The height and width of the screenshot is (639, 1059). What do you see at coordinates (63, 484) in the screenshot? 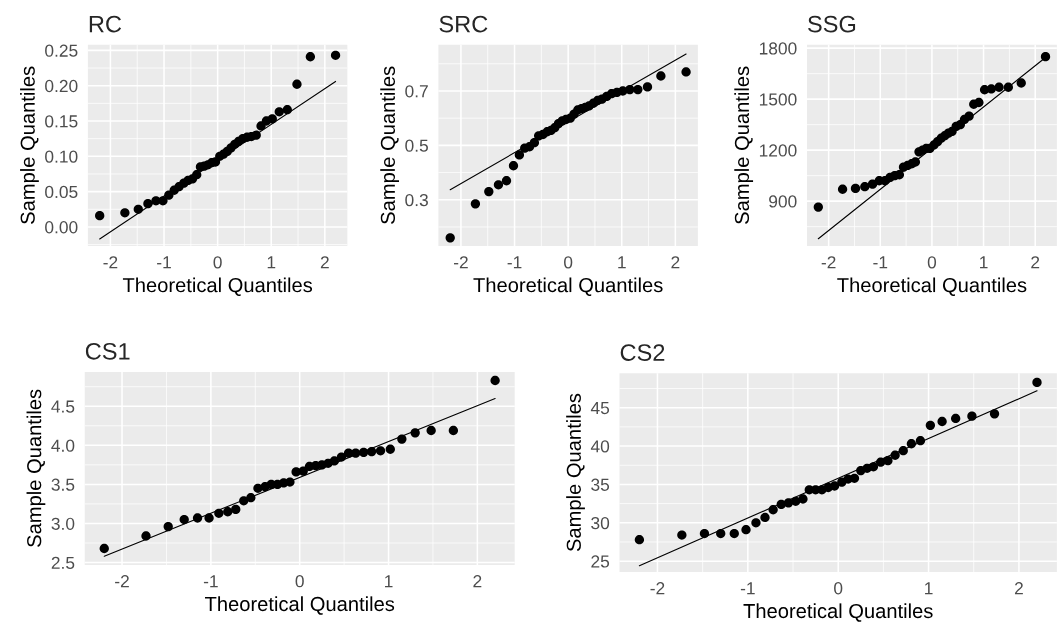
I see `y-tick-label: 3.5` at bounding box center [63, 484].